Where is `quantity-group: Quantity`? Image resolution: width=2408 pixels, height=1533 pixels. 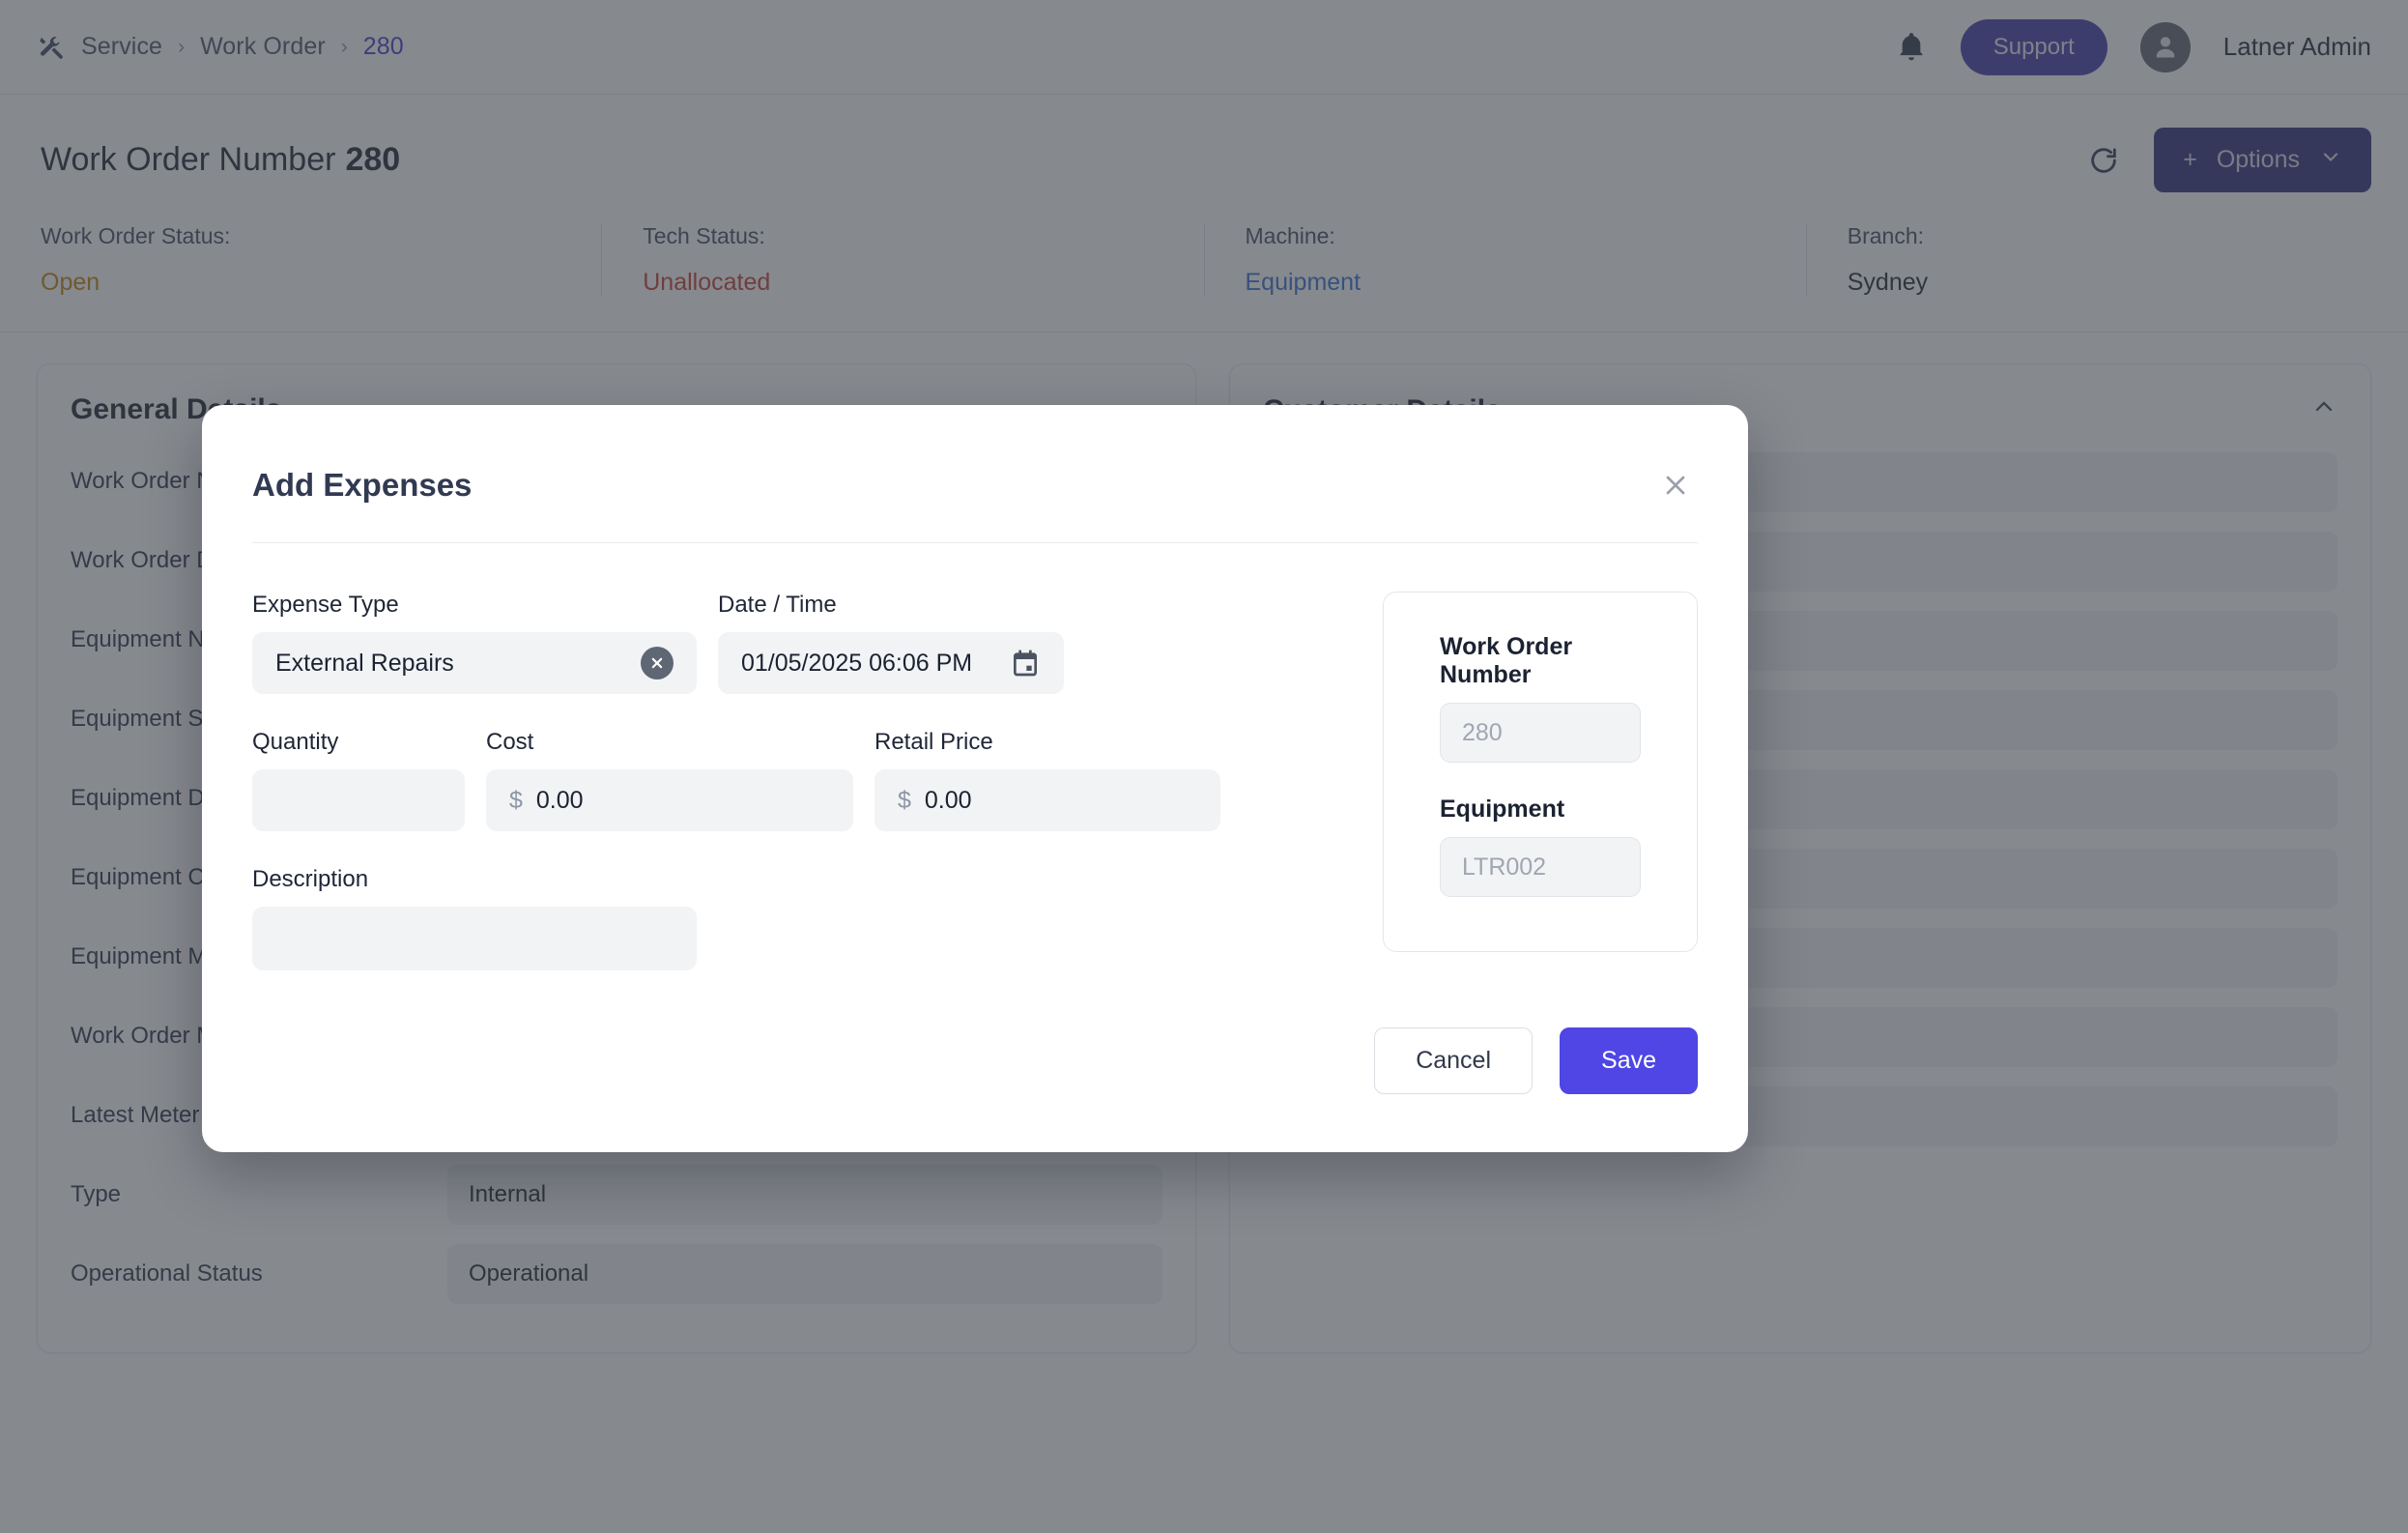 quantity-group: Quantity is located at coordinates (358, 780).